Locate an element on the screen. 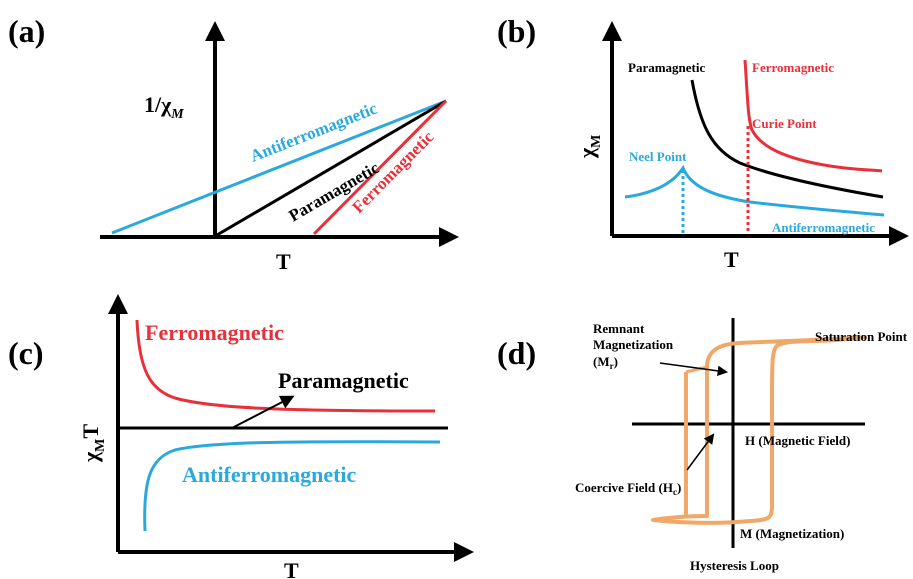 The image size is (913, 579). panel-c-antiferro-curve is located at coordinates (292, 486).